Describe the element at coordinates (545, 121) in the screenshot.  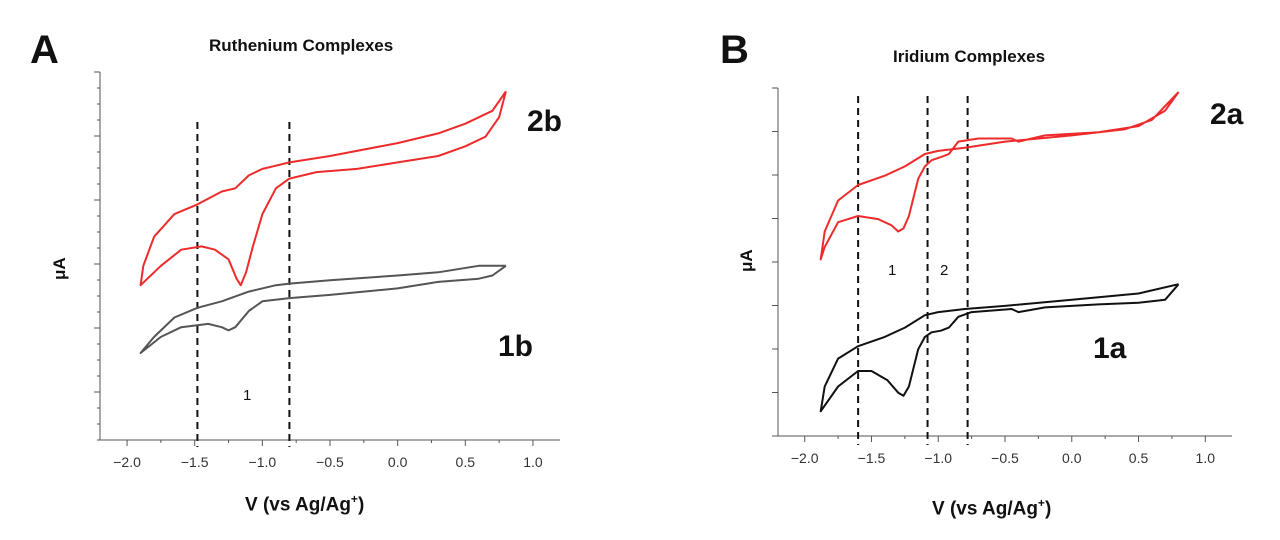
I see `compound-label-2b: 2b` at that location.